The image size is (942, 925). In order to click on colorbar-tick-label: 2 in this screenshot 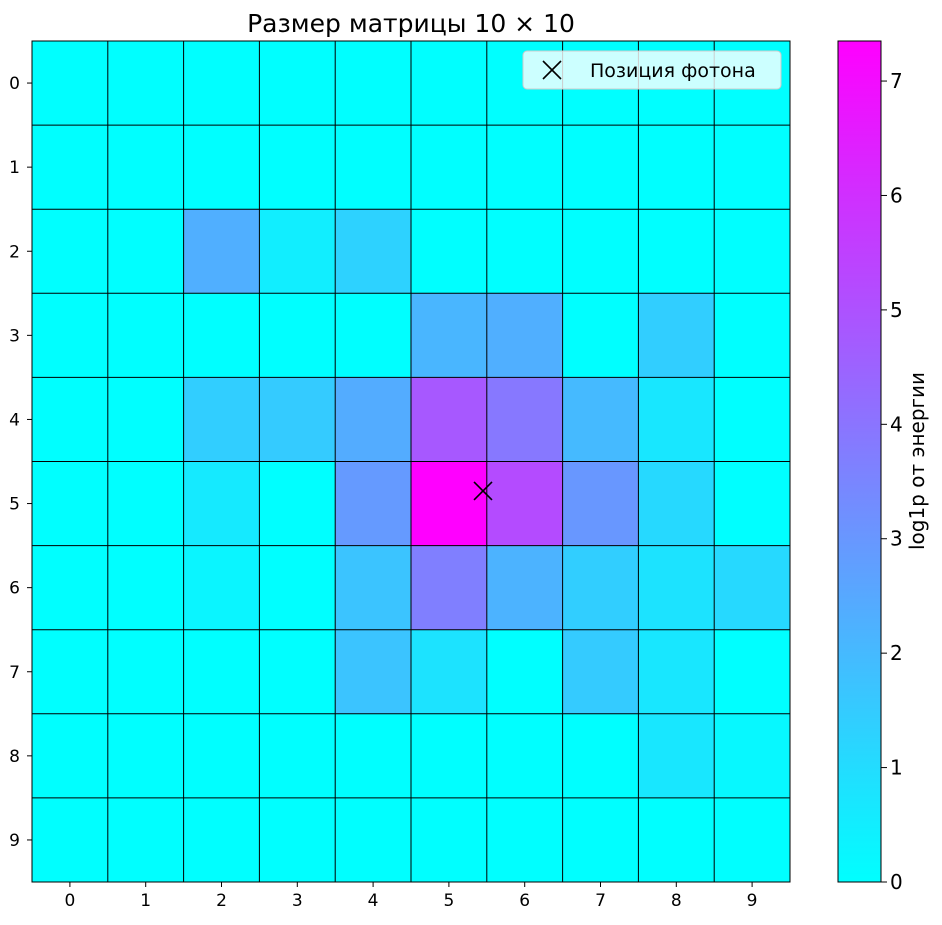, I will do `click(896, 653)`.